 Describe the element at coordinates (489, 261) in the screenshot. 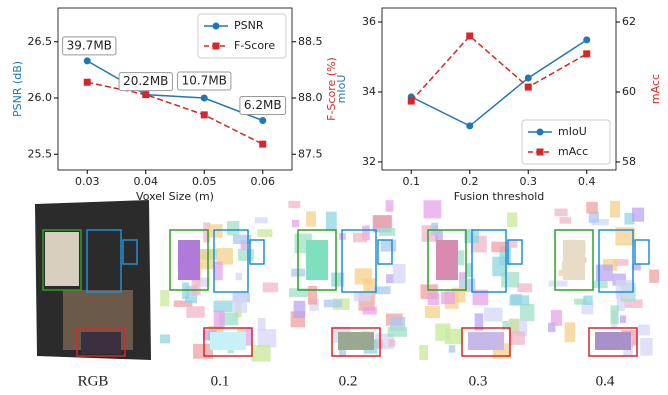

I see `blue-box` at that location.